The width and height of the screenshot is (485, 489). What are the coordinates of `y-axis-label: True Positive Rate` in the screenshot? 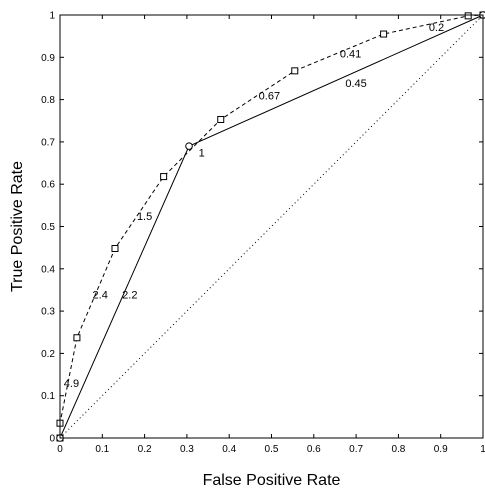 It's located at (17, 226).